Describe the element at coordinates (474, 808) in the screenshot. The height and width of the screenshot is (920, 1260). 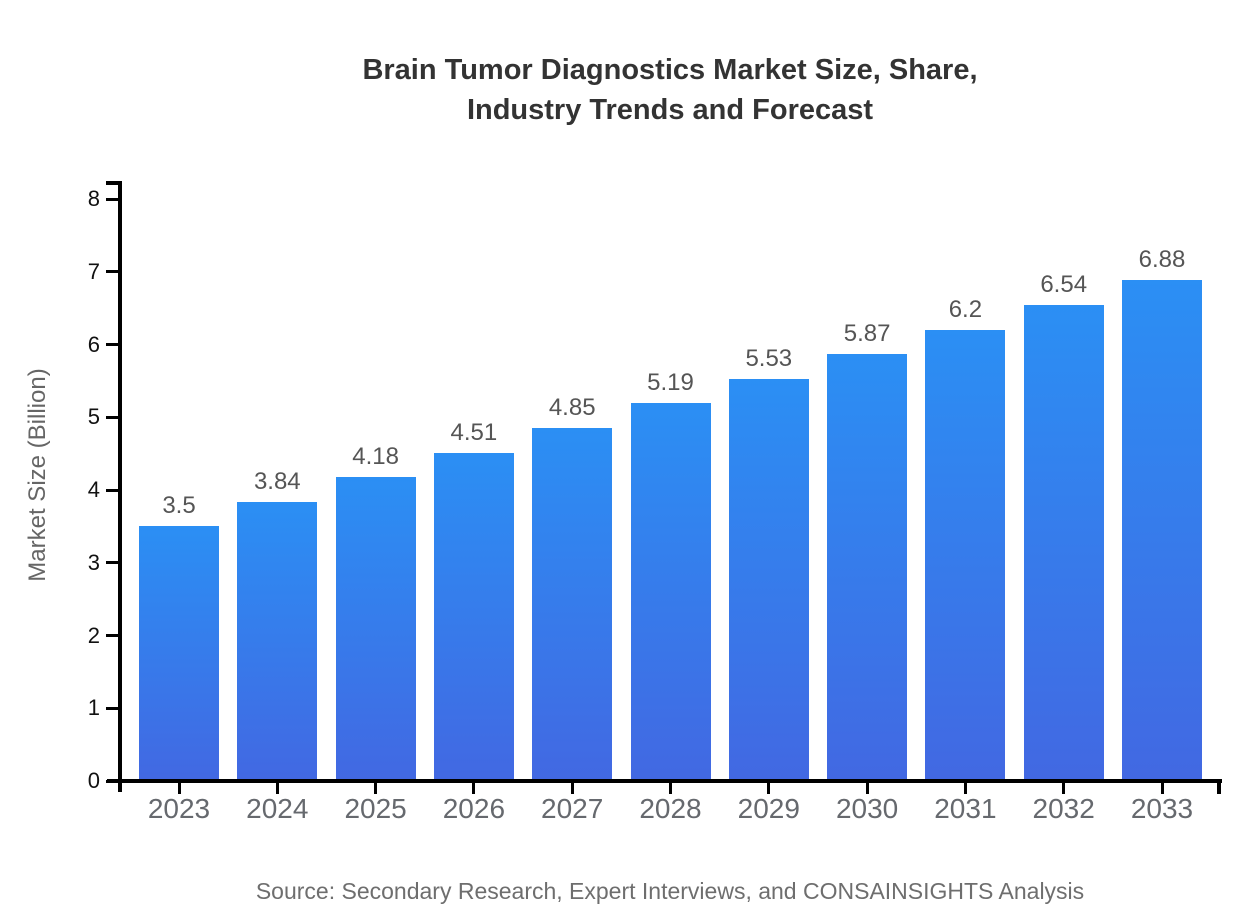
I see `x-tick-label: 2026` at that location.